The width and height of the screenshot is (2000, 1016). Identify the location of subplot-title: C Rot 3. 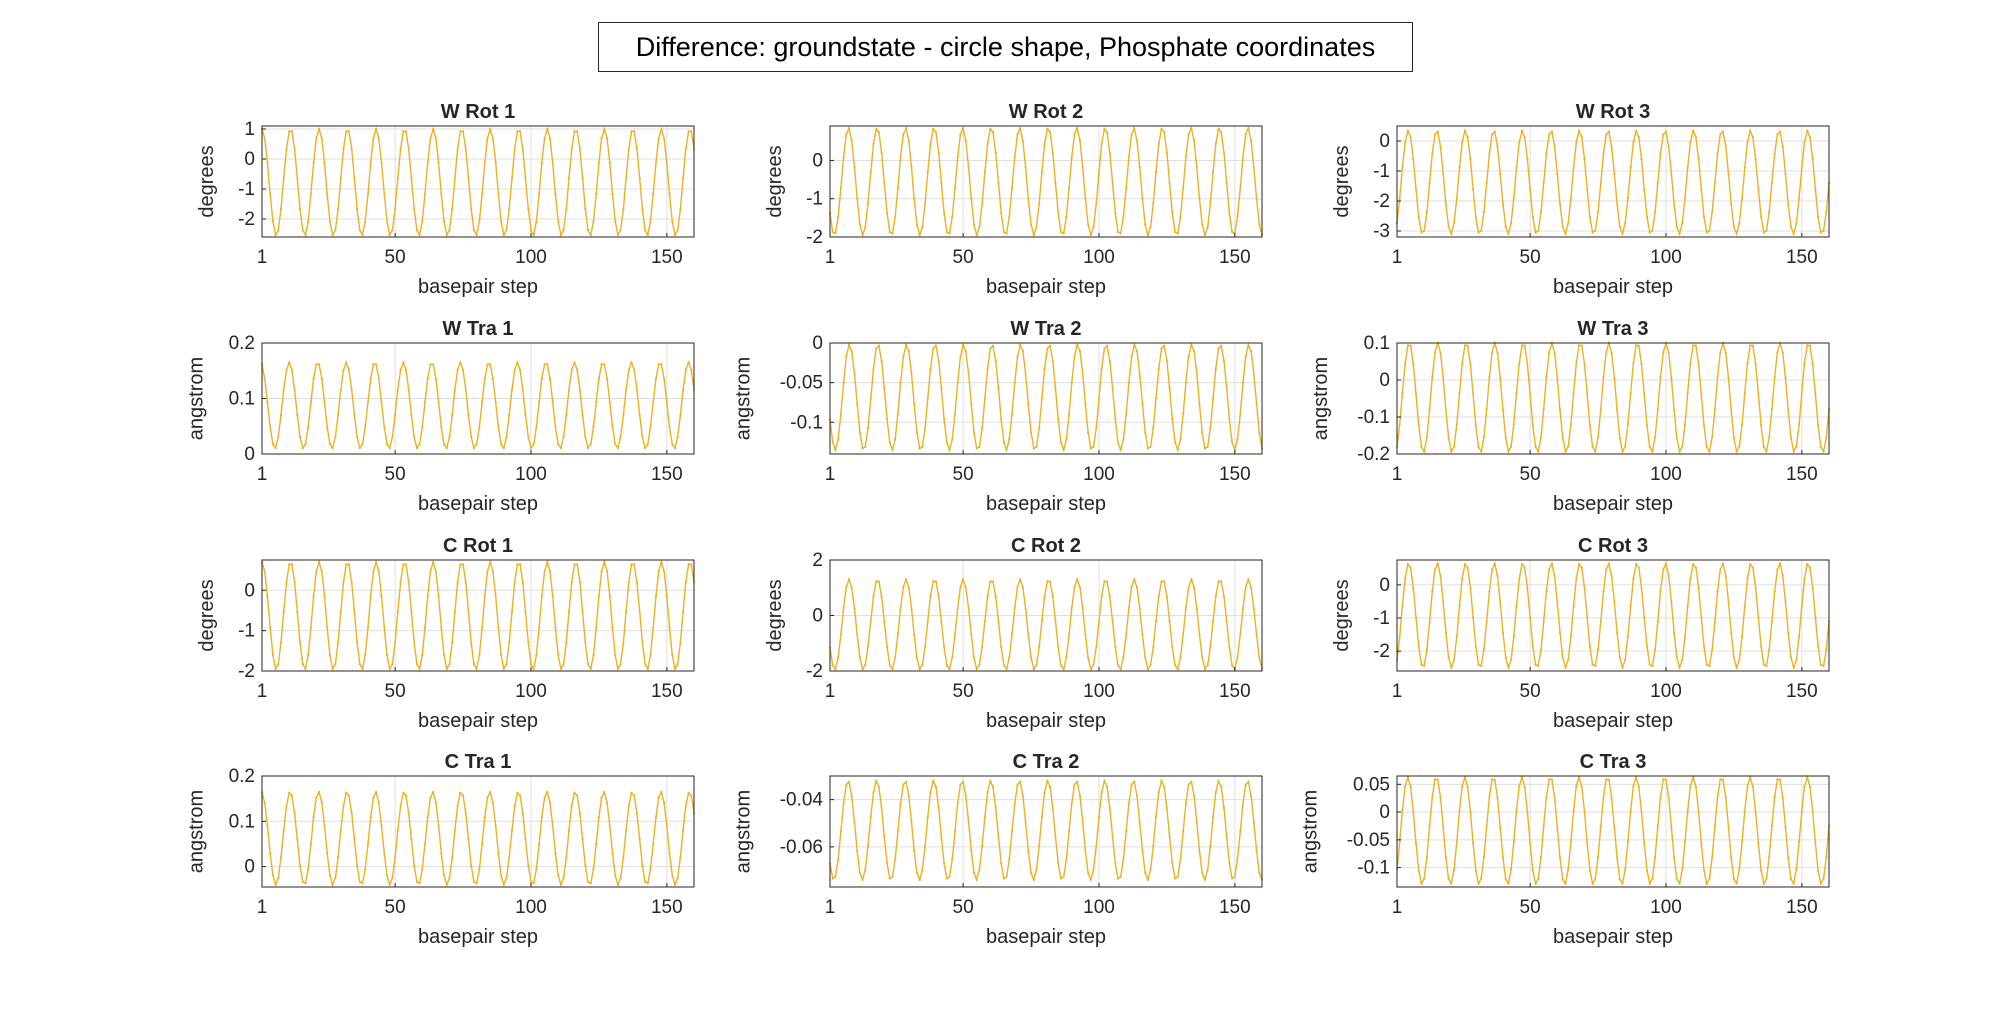
(1613, 546).